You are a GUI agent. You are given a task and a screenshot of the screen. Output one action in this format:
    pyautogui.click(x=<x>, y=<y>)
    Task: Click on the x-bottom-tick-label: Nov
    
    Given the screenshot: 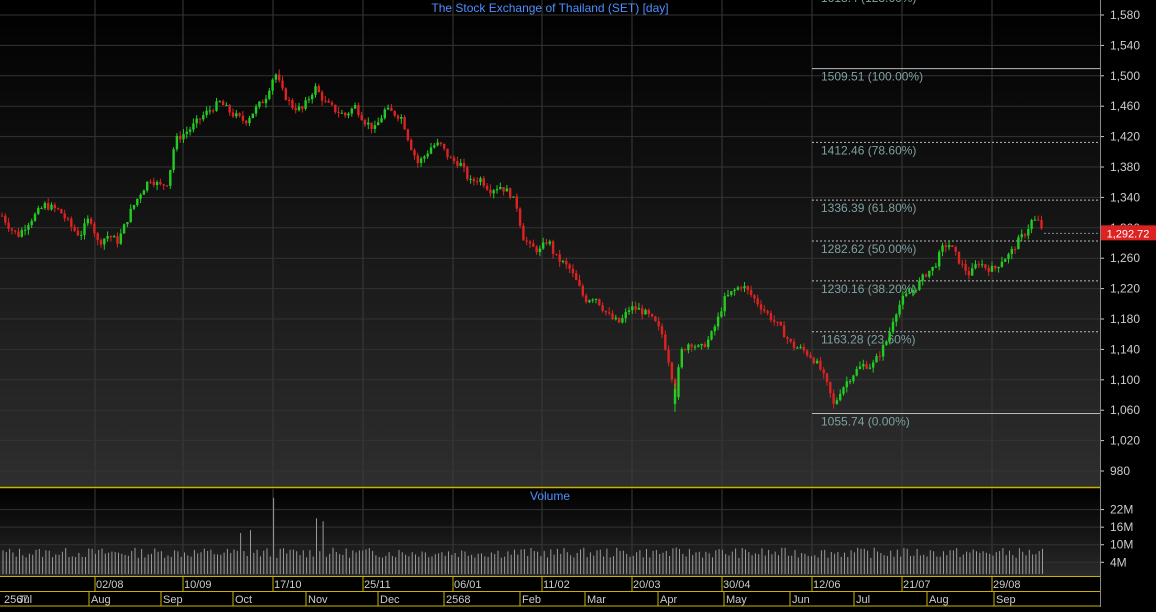 What is the action you would take?
    pyautogui.click(x=318, y=600)
    